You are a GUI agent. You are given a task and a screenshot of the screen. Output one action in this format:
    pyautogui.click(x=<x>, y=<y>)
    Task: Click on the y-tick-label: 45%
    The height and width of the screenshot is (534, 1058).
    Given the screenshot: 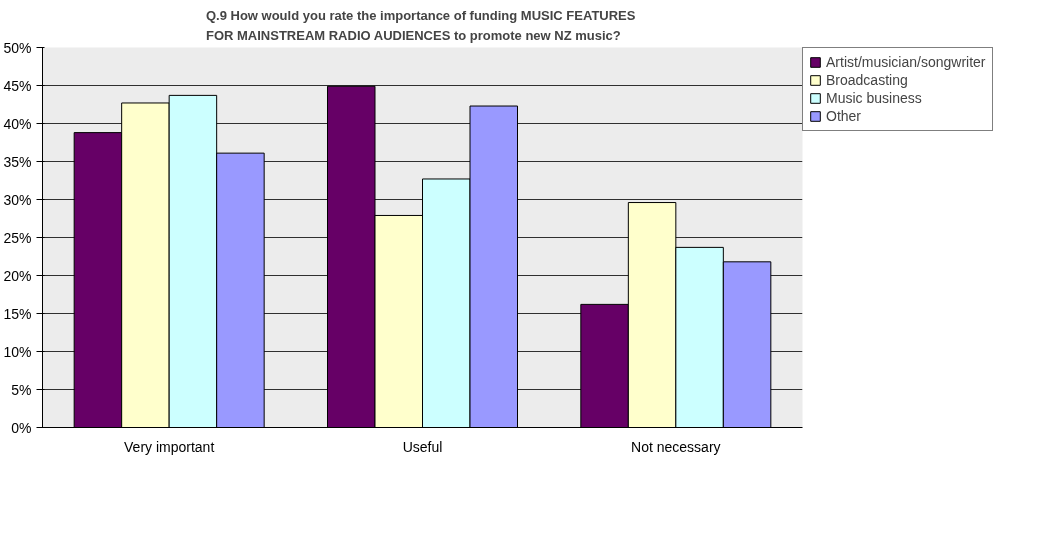 What is the action you would take?
    pyautogui.click(x=17, y=85)
    